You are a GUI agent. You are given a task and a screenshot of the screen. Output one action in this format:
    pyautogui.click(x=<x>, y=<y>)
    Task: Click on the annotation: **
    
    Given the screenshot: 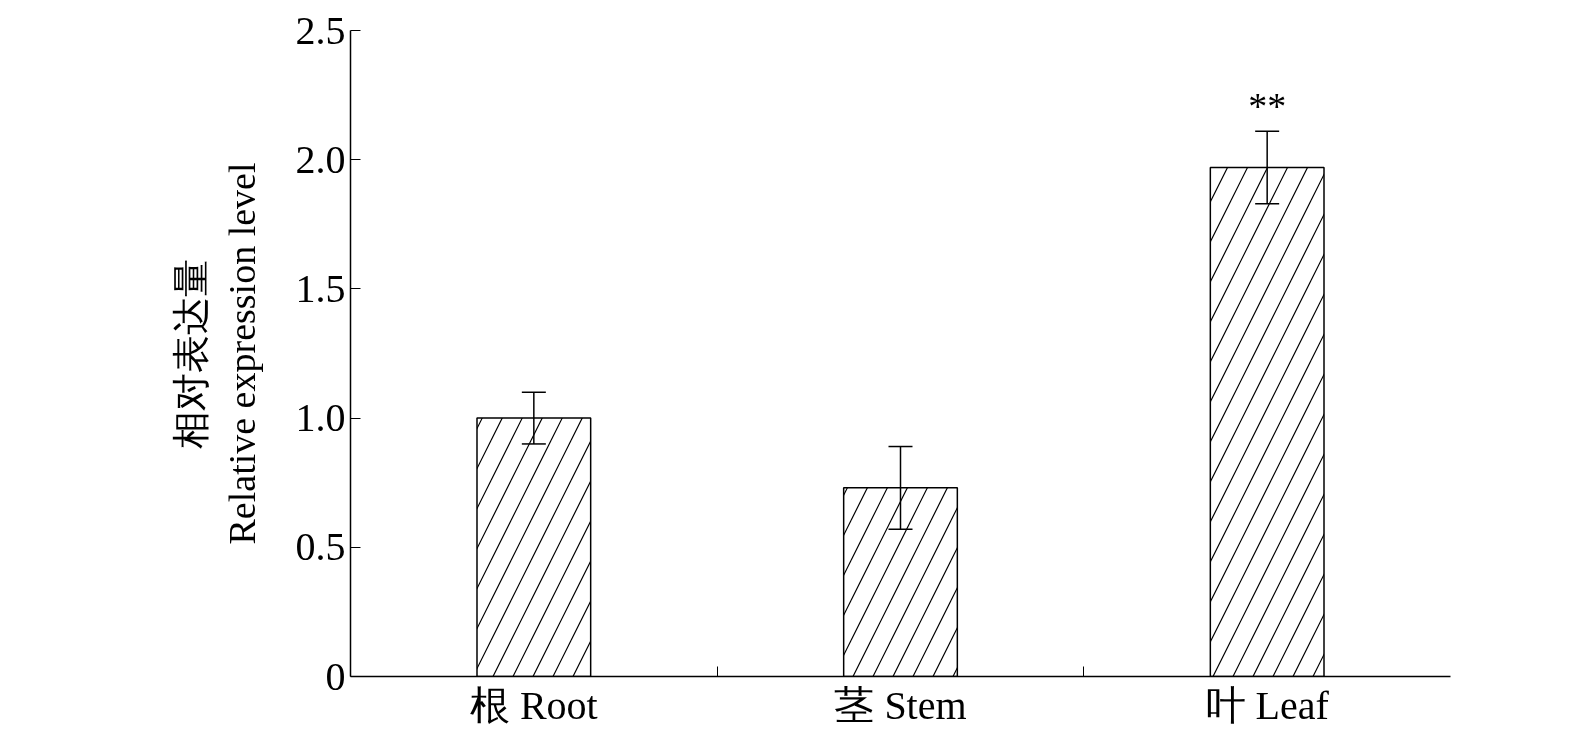 What is the action you would take?
    pyautogui.click(x=1267, y=106)
    